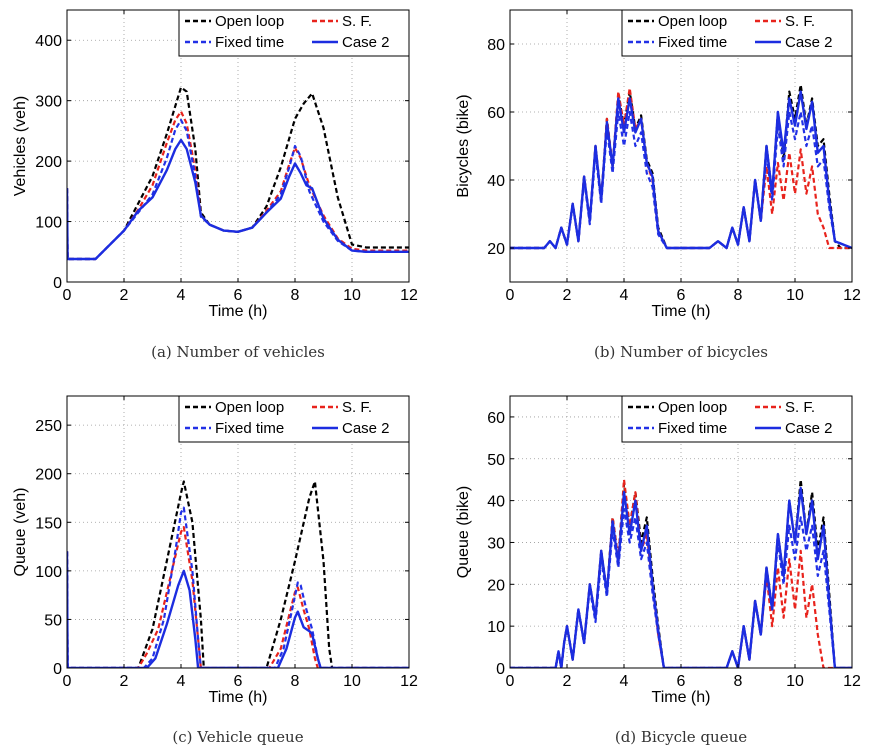 The image size is (882, 751). I want to click on y-axis-label: Queue (veh), so click(20, 532).